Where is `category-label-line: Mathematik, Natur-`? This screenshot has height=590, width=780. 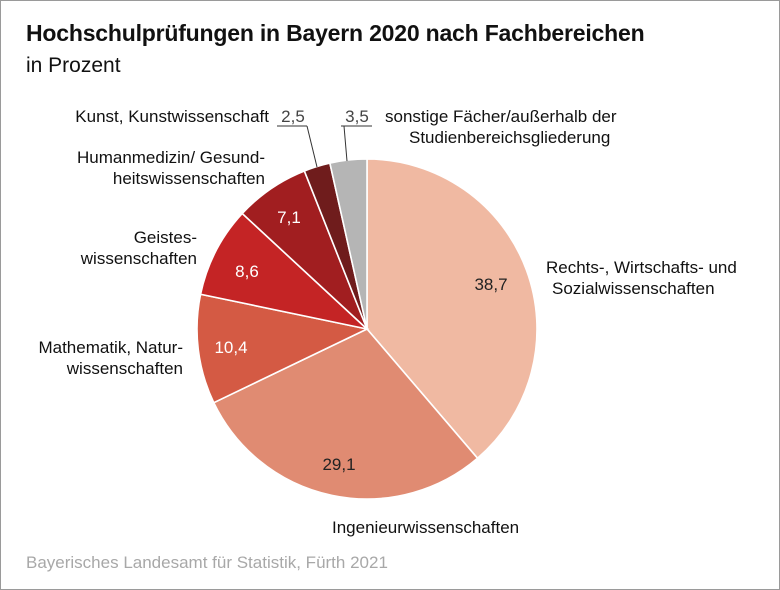
category-label-line: Mathematik, Natur- is located at coordinates (110, 347).